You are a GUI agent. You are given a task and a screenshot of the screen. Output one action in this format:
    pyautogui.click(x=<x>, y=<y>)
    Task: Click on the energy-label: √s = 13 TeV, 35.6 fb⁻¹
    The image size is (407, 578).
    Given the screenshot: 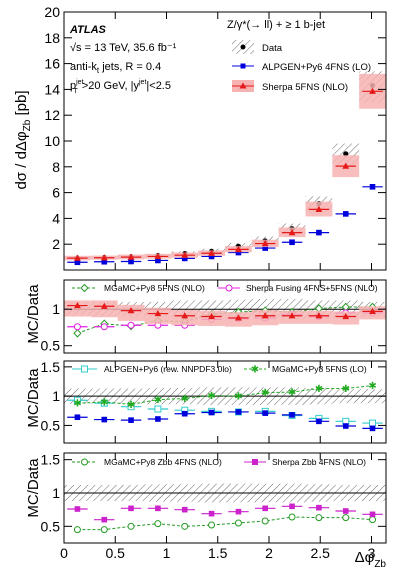 What is the action you would take?
    pyautogui.click(x=123, y=48)
    